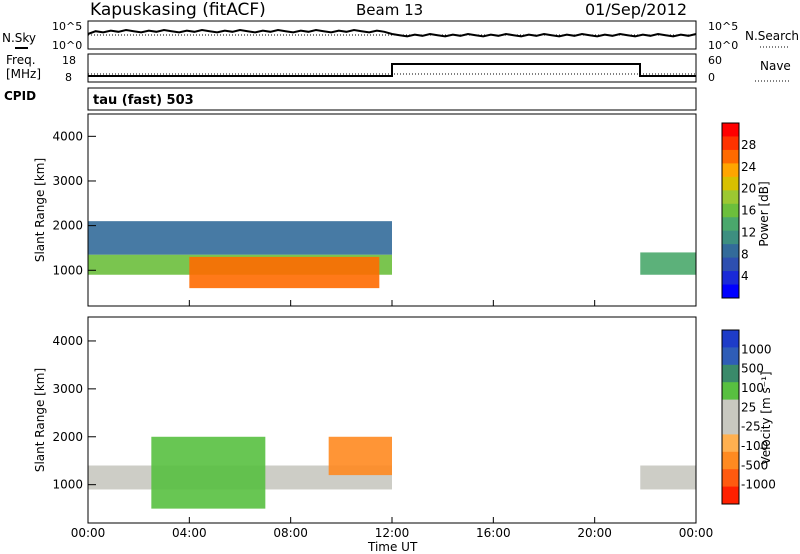 Image resolution: width=800 pixels, height=554 pixels. What do you see at coordinates (758, 485) in the screenshot?
I see `vel-cbar-tick-7: -1000` at bounding box center [758, 485].